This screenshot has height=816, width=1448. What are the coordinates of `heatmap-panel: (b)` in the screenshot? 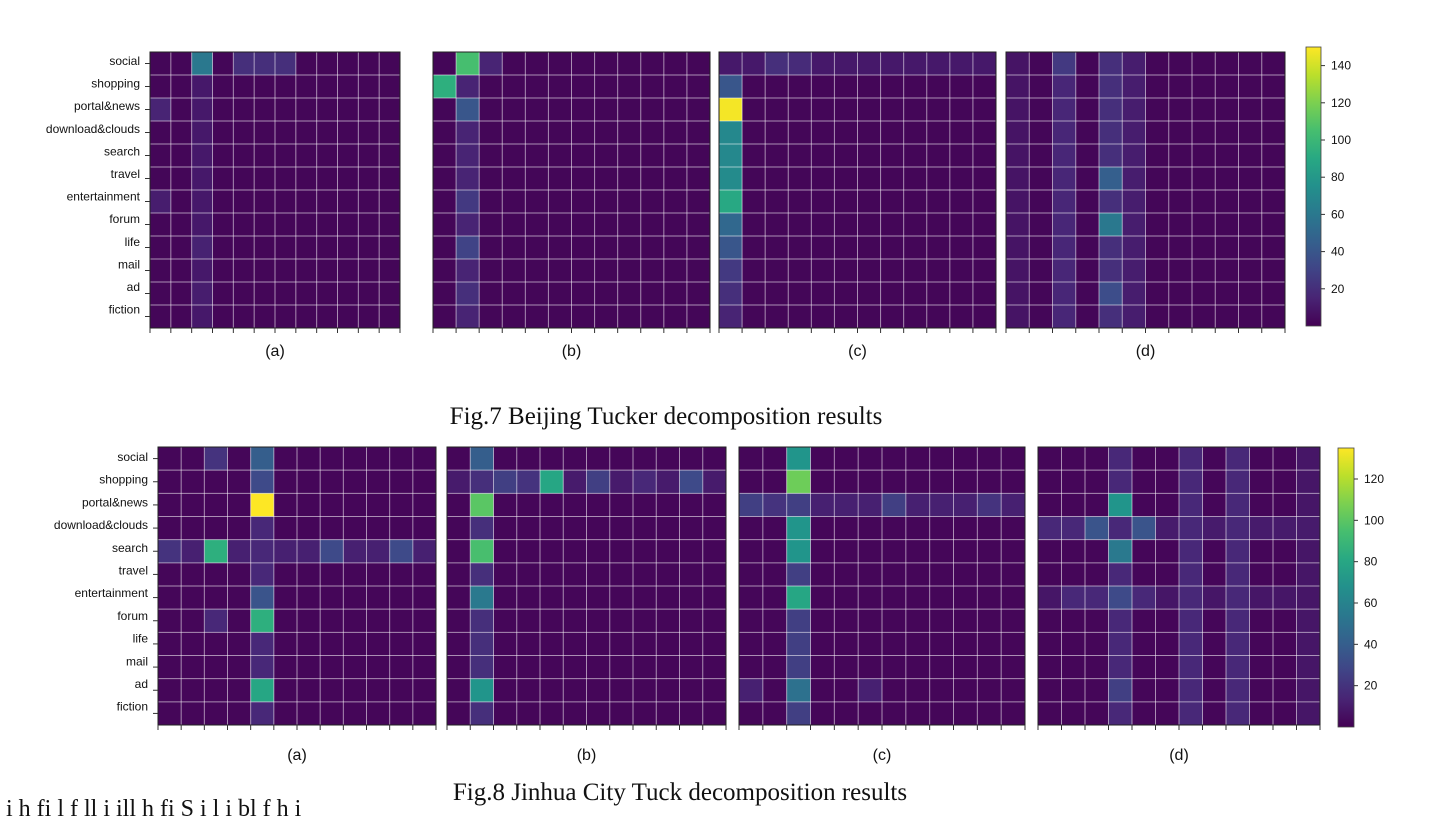 It's located at (571, 205).